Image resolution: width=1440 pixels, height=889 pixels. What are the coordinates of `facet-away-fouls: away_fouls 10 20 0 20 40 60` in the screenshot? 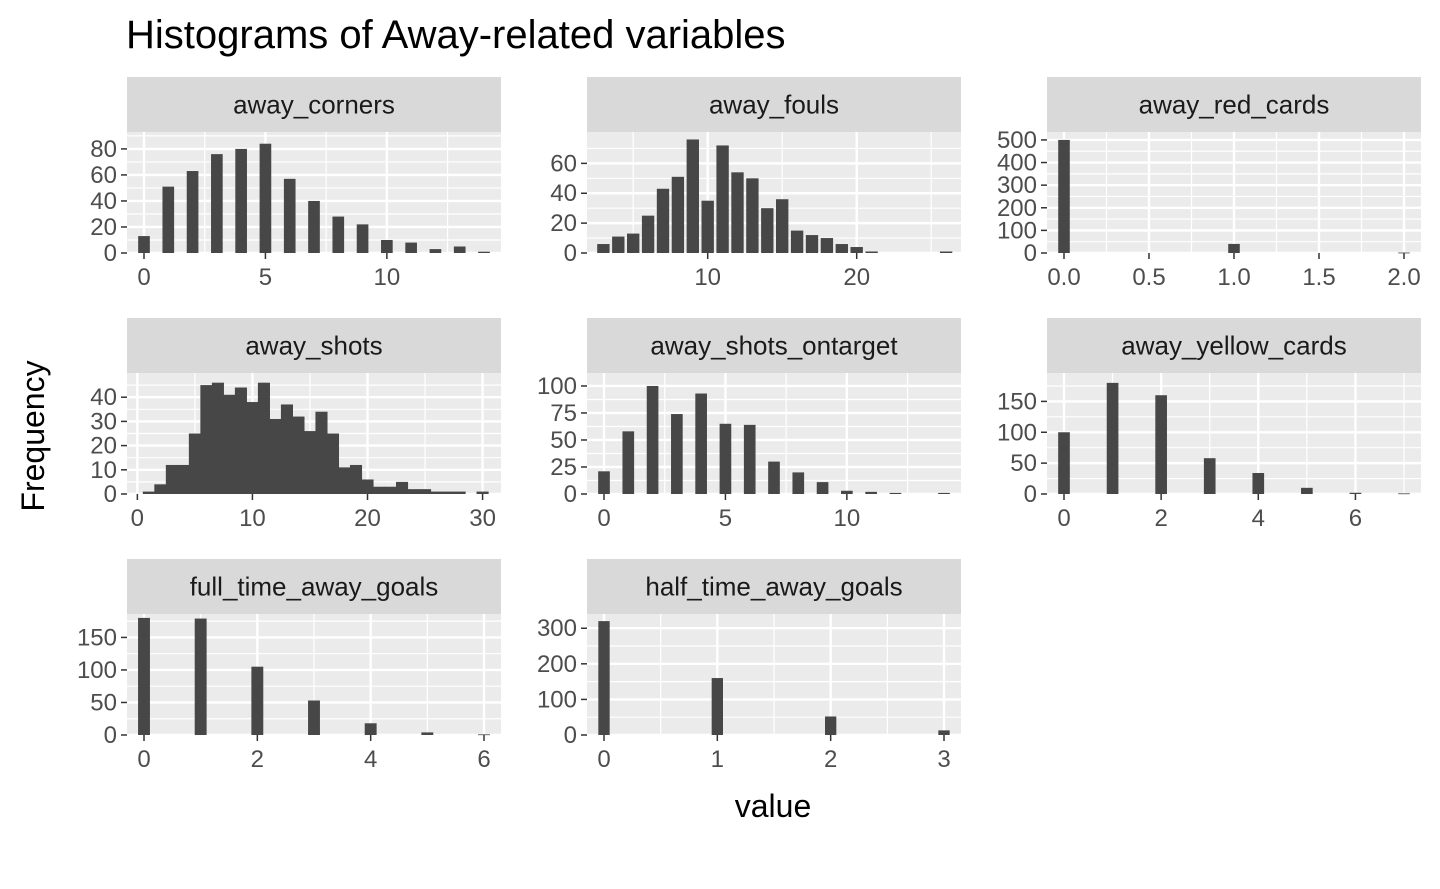 It's located at (755, 184).